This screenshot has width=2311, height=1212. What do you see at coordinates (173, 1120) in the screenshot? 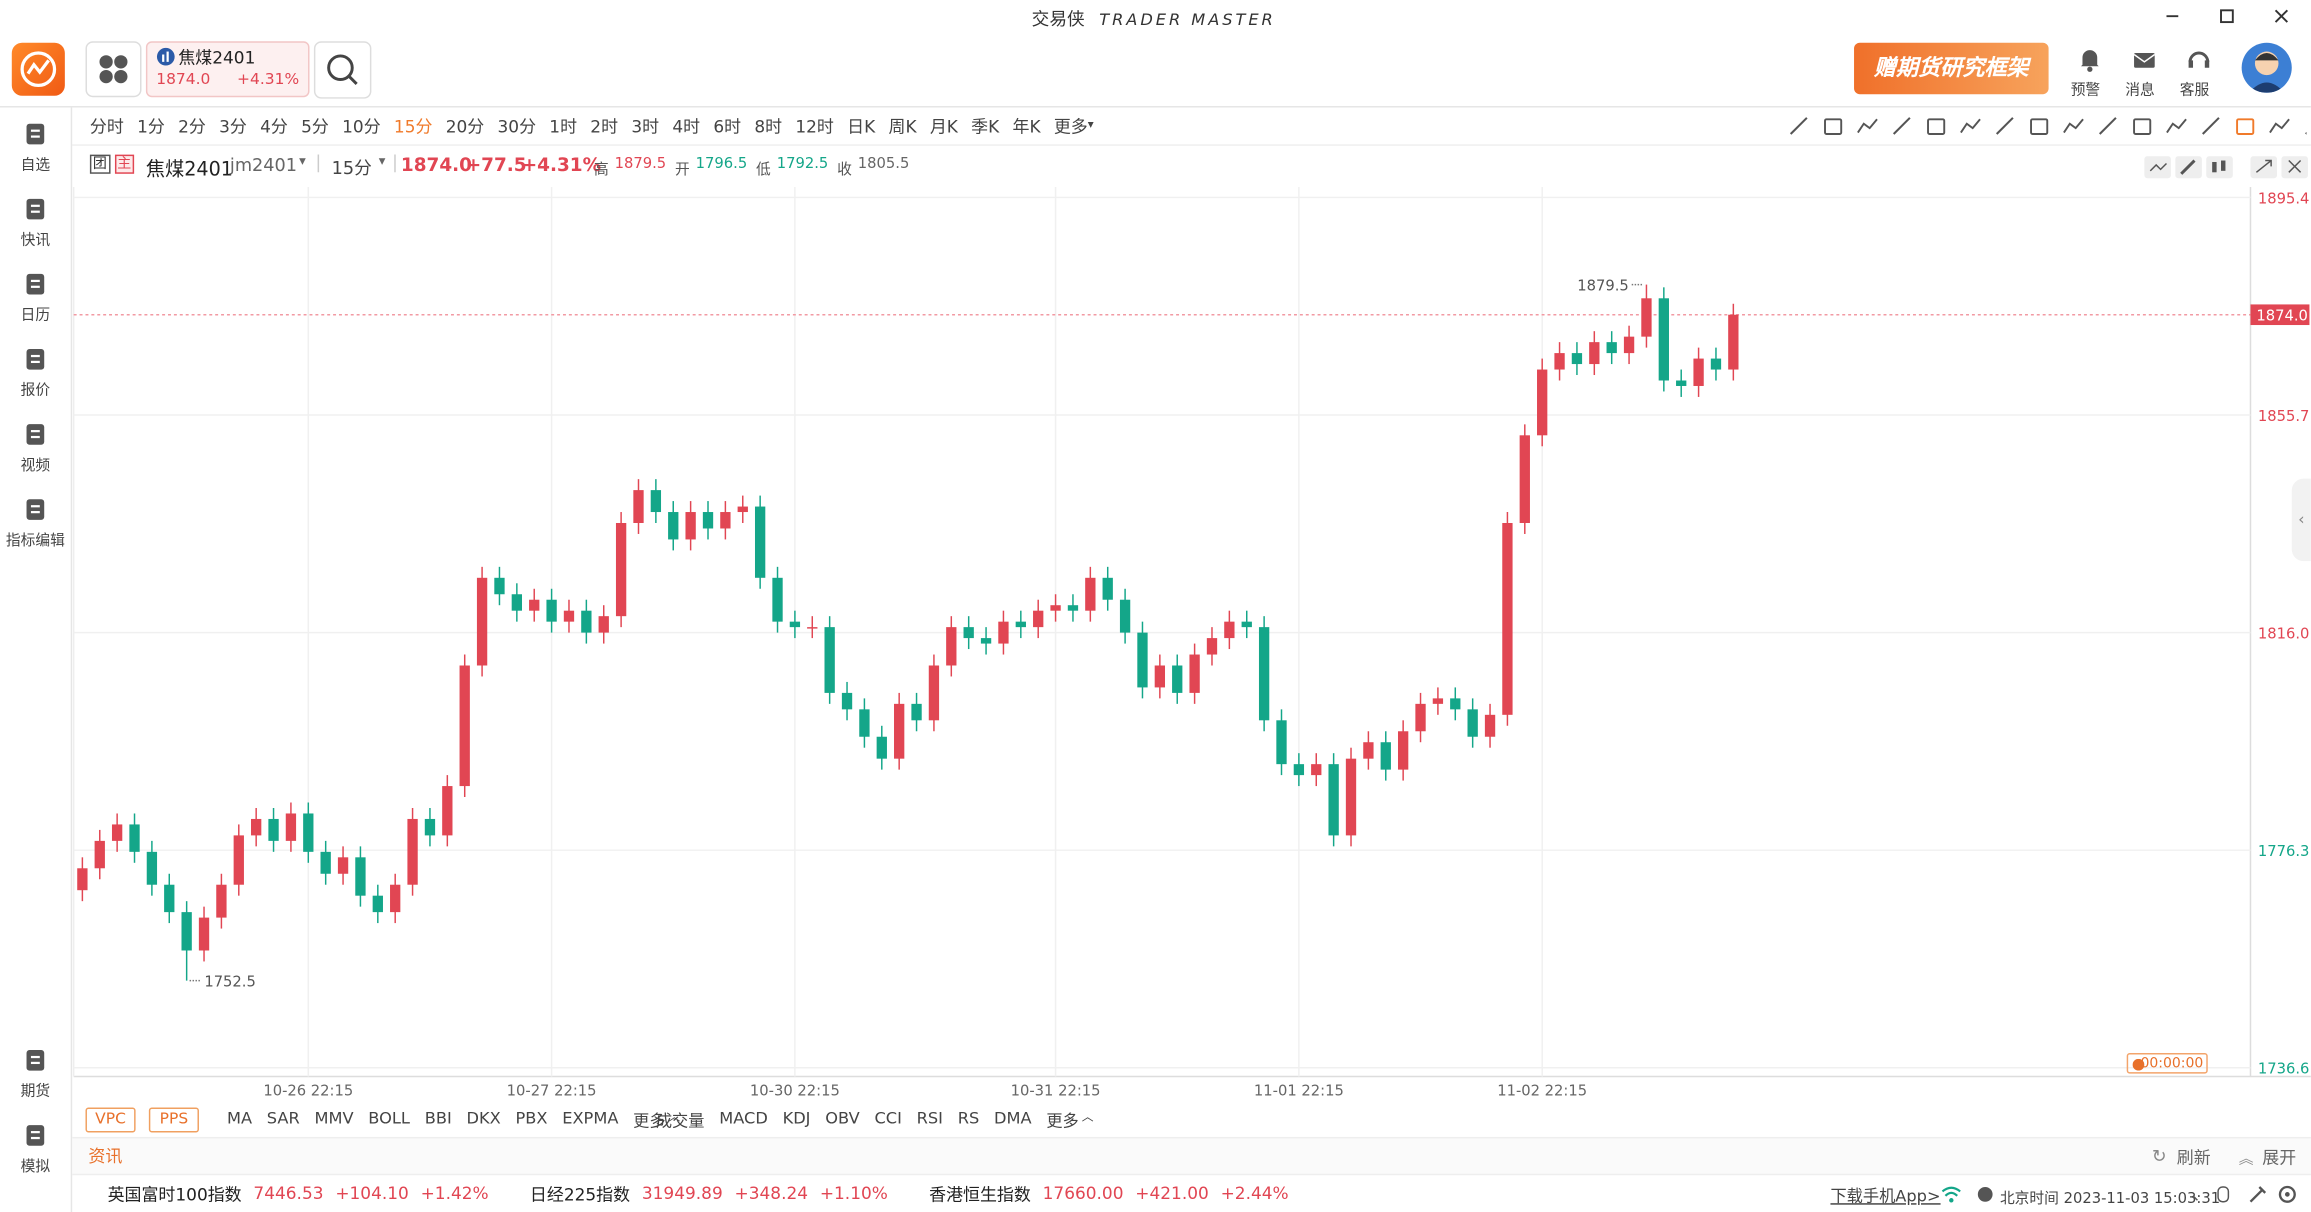
I see `indicator-tag: PPS` at bounding box center [173, 1120].